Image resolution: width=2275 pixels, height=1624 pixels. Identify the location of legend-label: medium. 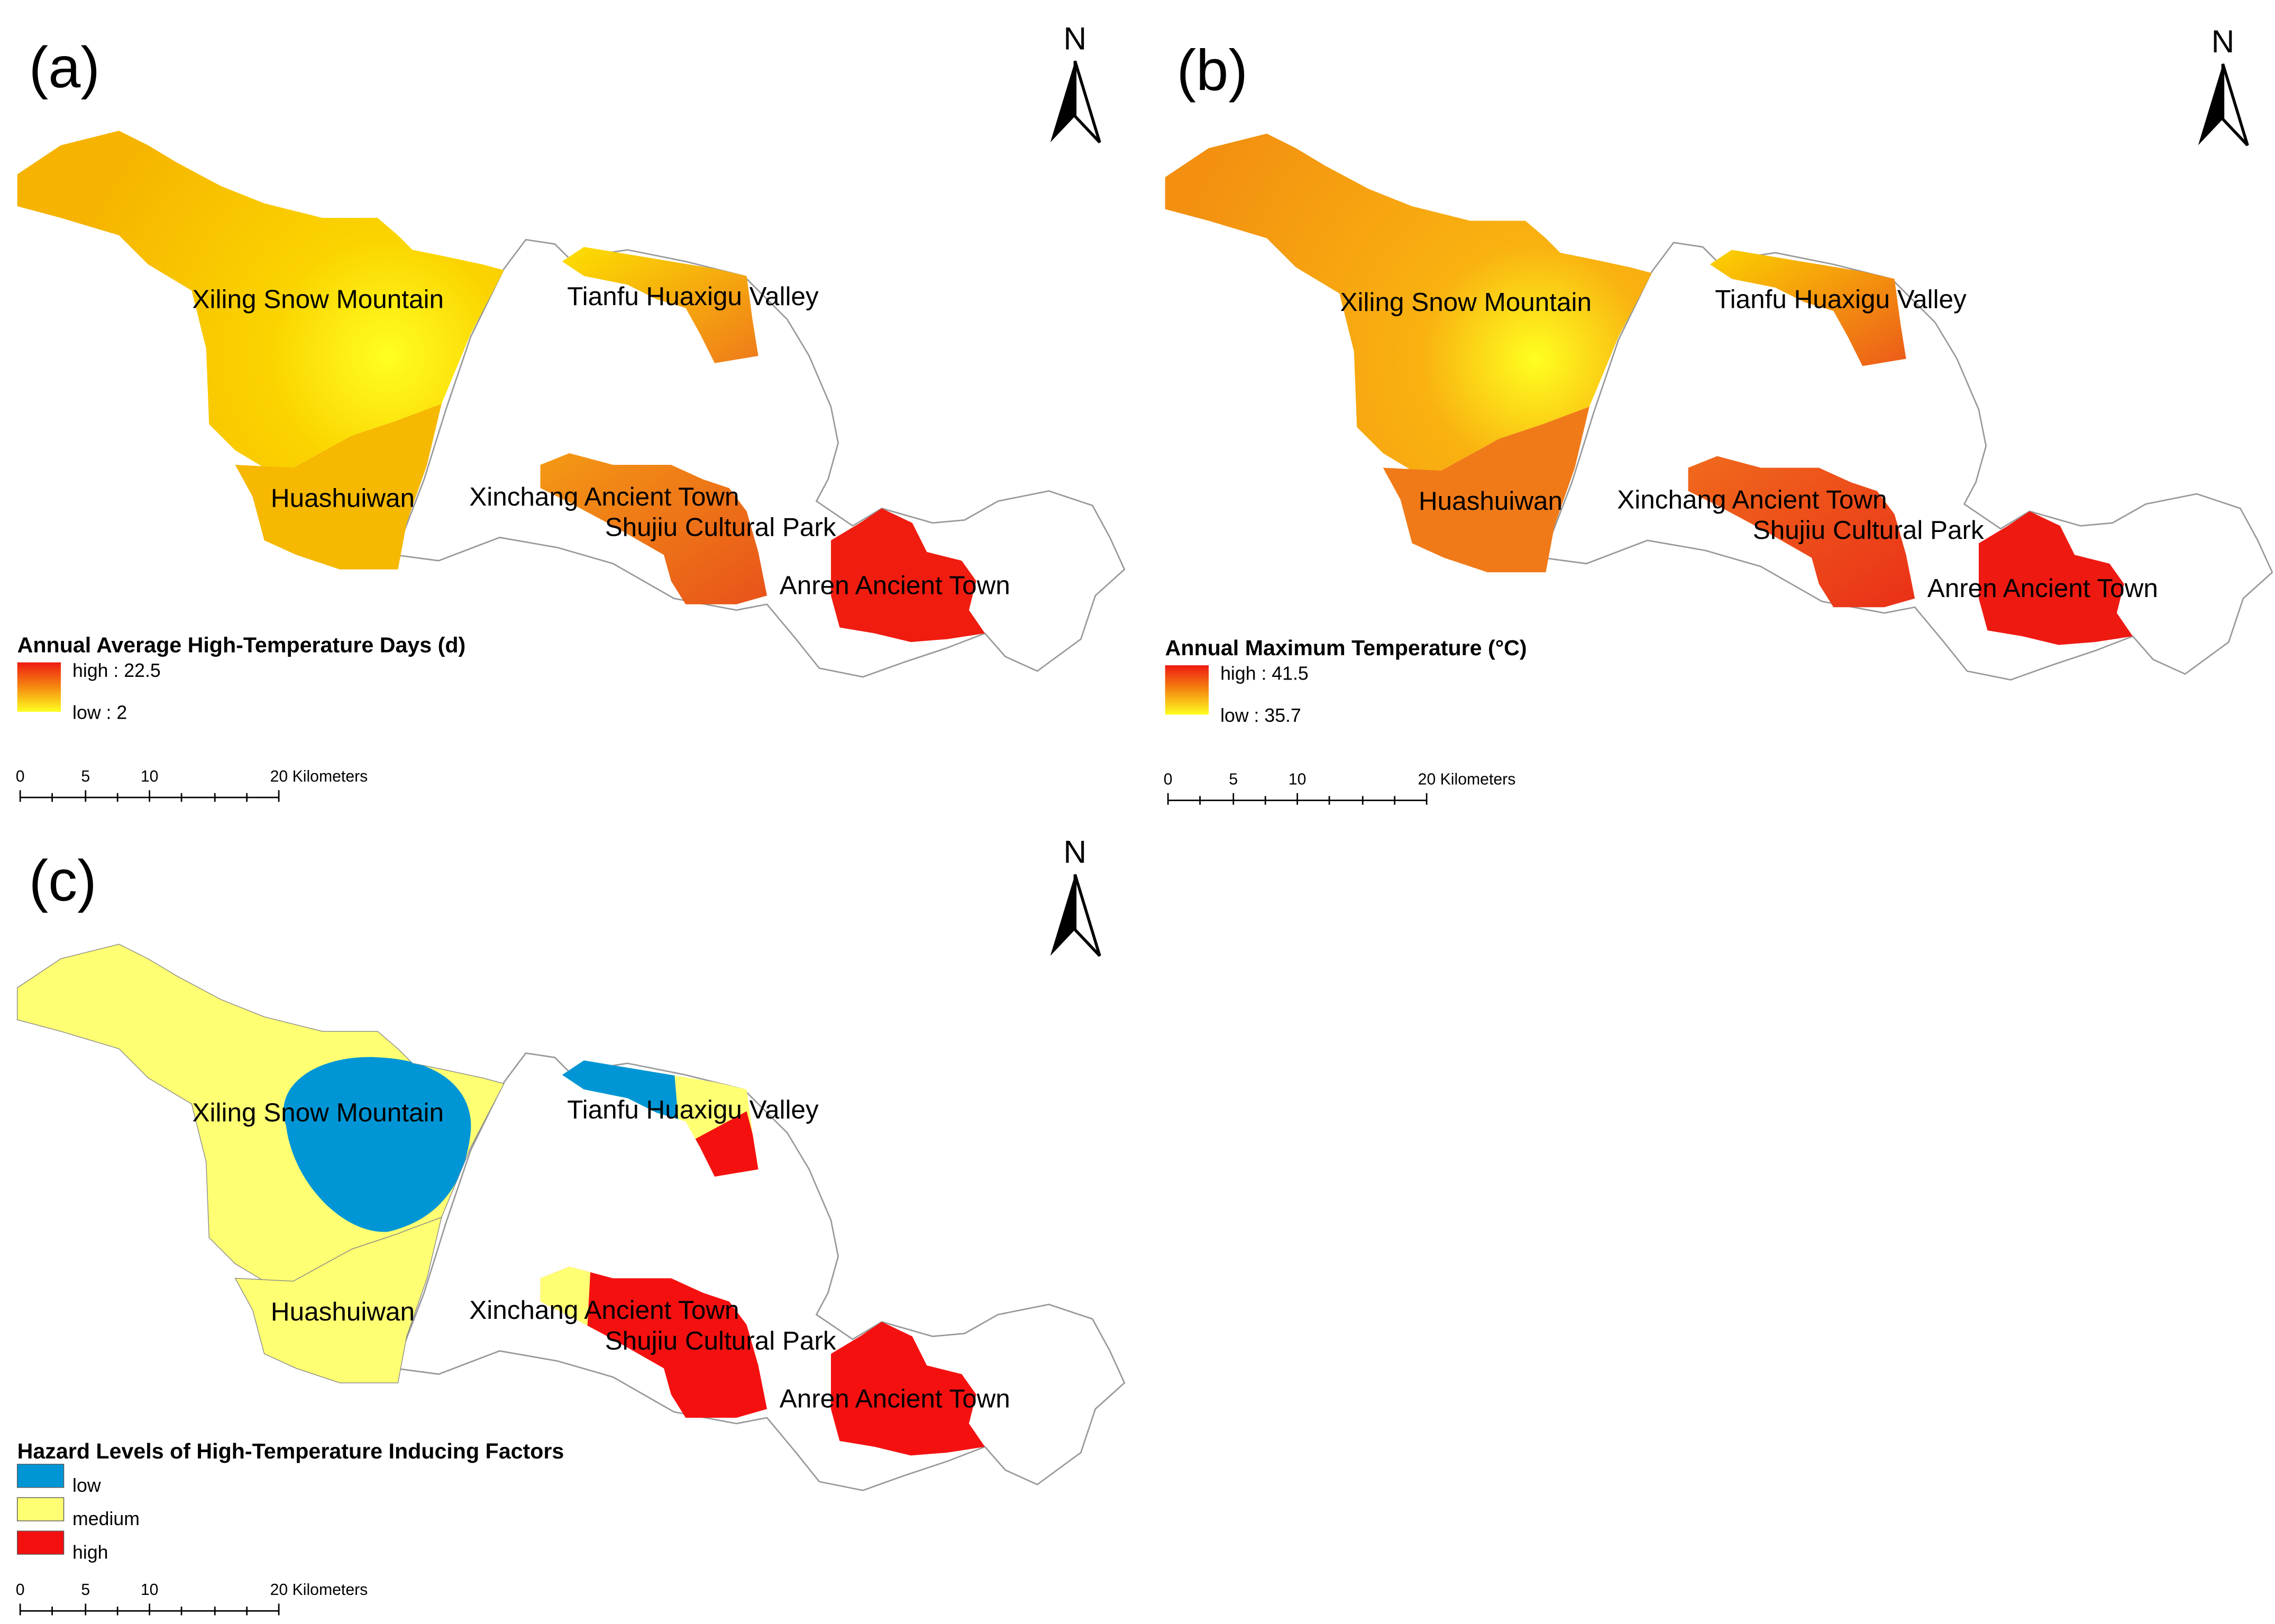
(106, 1518).